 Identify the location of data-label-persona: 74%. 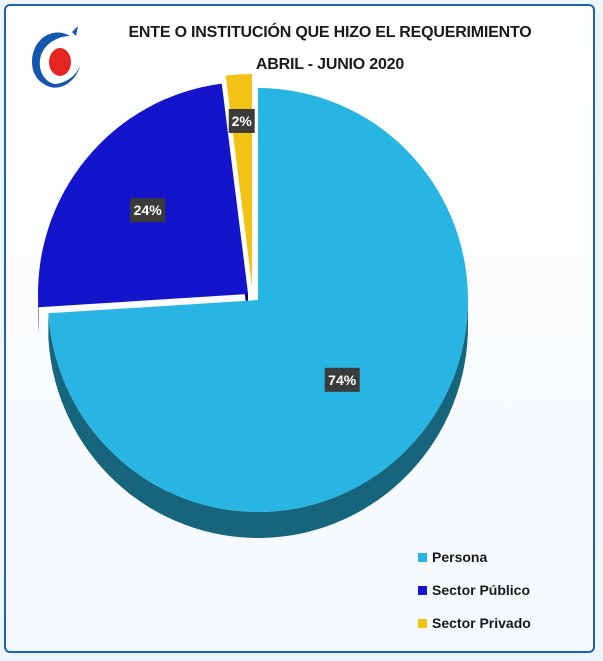
(342, 379).